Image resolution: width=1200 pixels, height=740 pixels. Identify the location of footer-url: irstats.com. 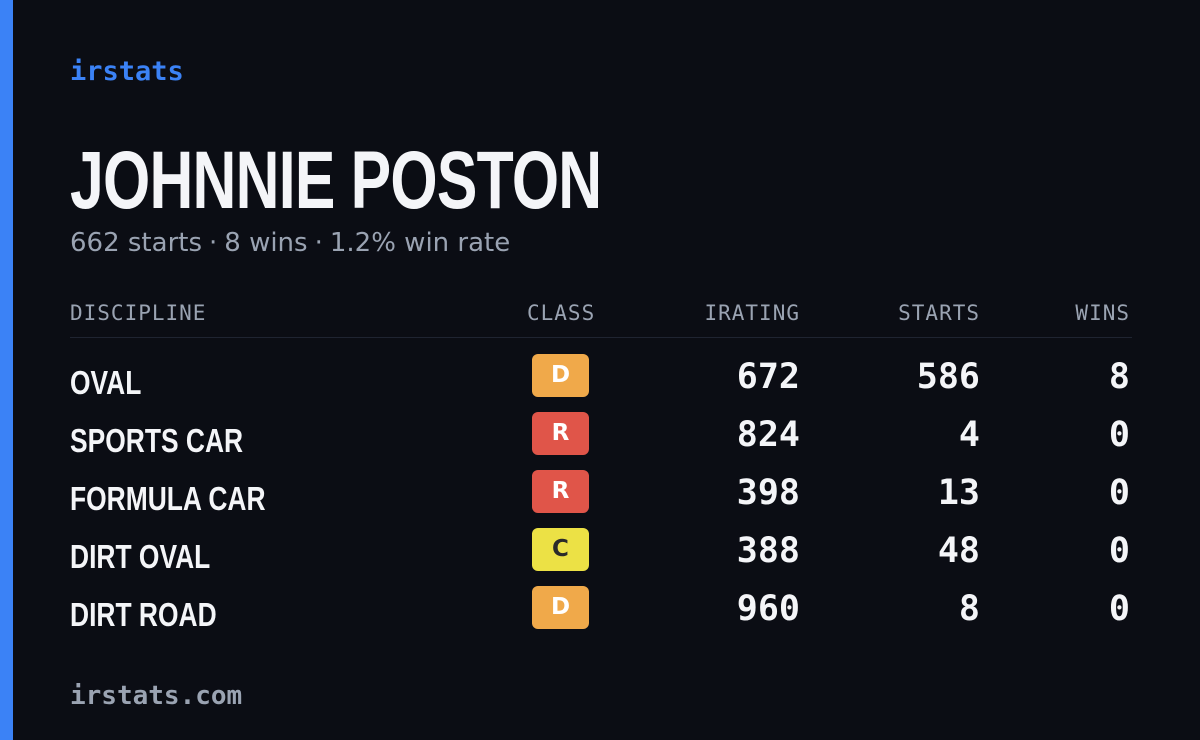
(156, 696).